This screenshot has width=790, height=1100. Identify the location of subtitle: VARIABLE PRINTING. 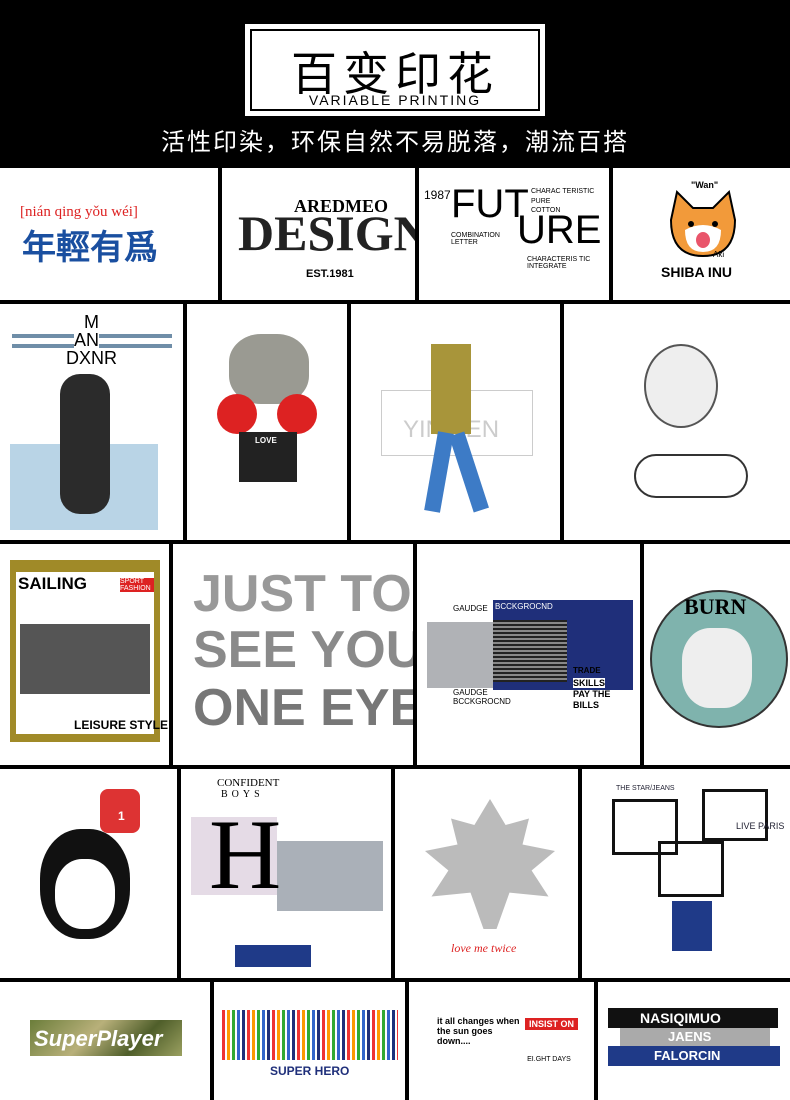
(395, 100).